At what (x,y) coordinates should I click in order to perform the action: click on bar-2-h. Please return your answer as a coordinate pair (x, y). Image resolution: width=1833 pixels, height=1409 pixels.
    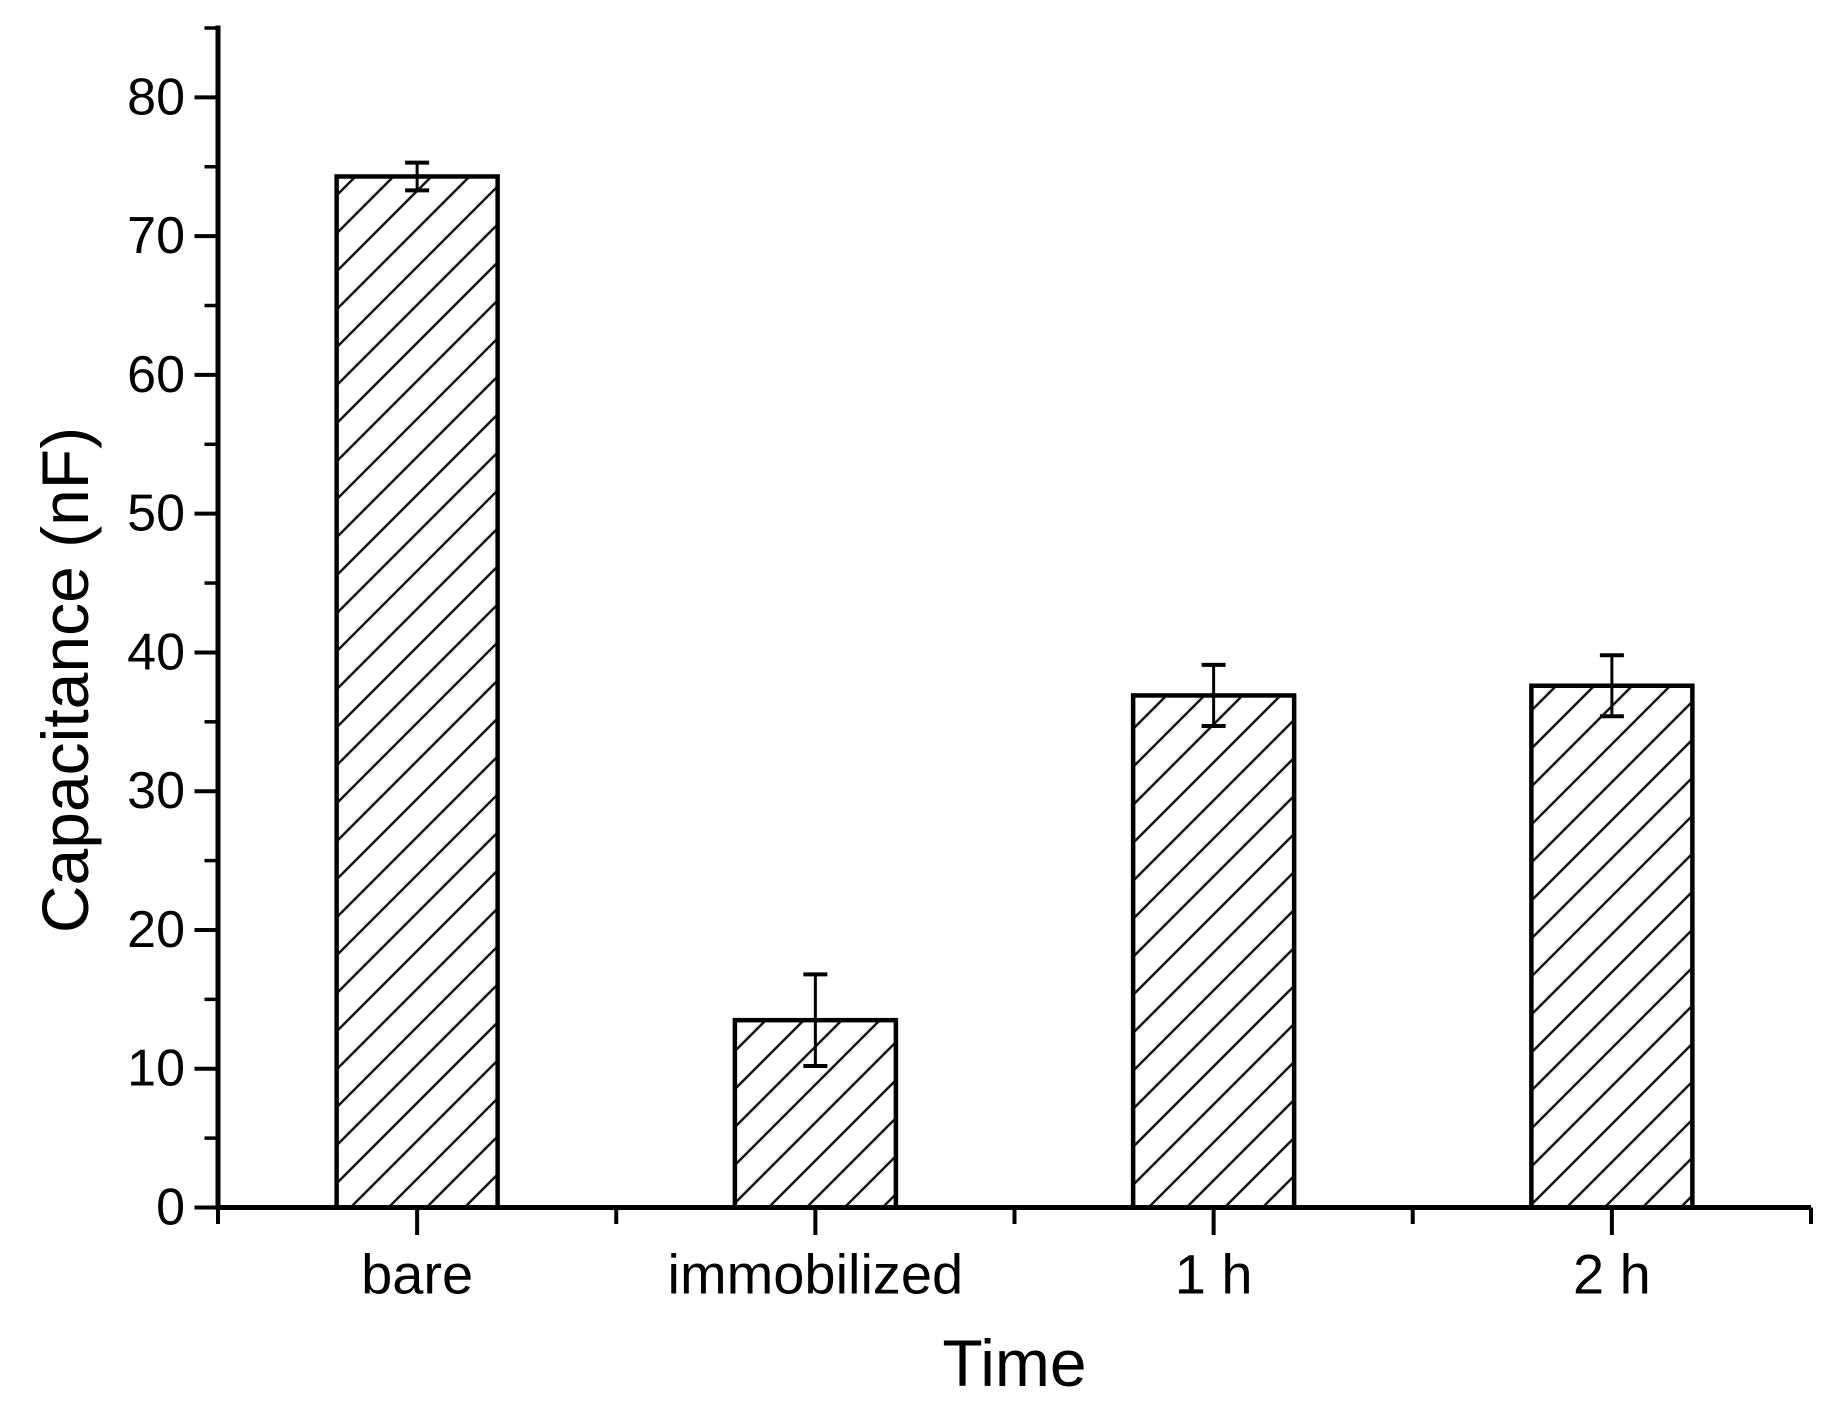
    Looking at the image, I should click on (1612, 946).